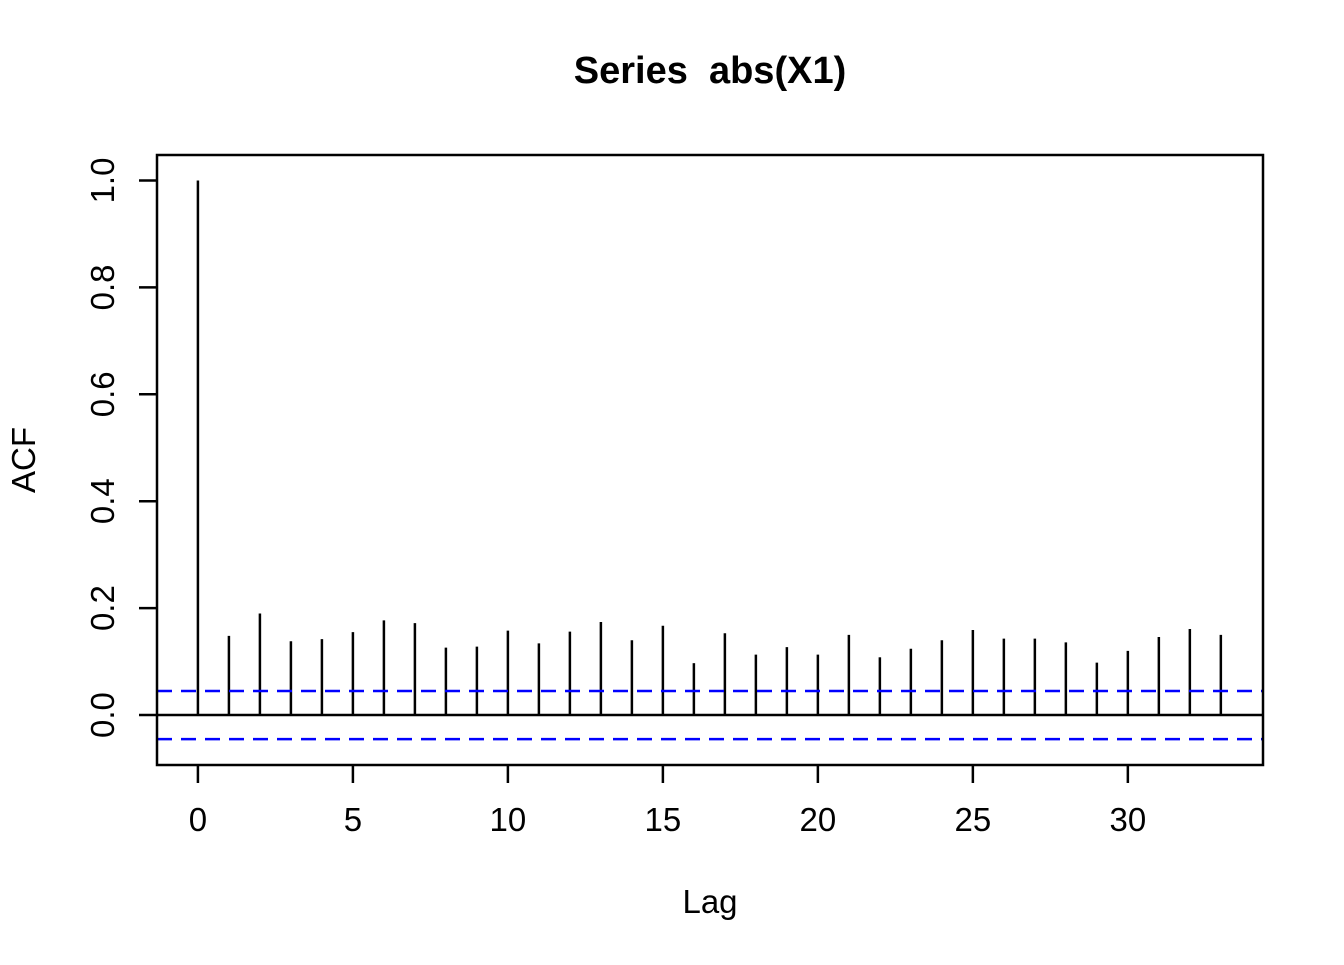  What do you see at coordinates (710, 71) in the screenshot?
I see `chart-title: Series abs(X1)` at bounding box center [710, 71].